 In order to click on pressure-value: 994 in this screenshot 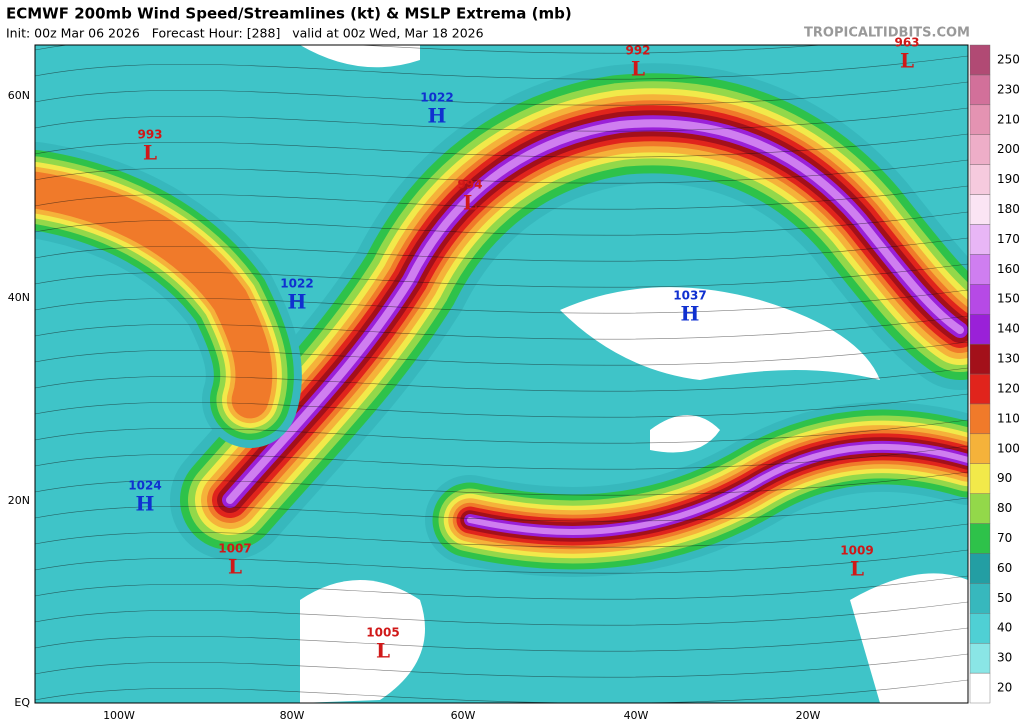, I will do `click(469, 185)`.